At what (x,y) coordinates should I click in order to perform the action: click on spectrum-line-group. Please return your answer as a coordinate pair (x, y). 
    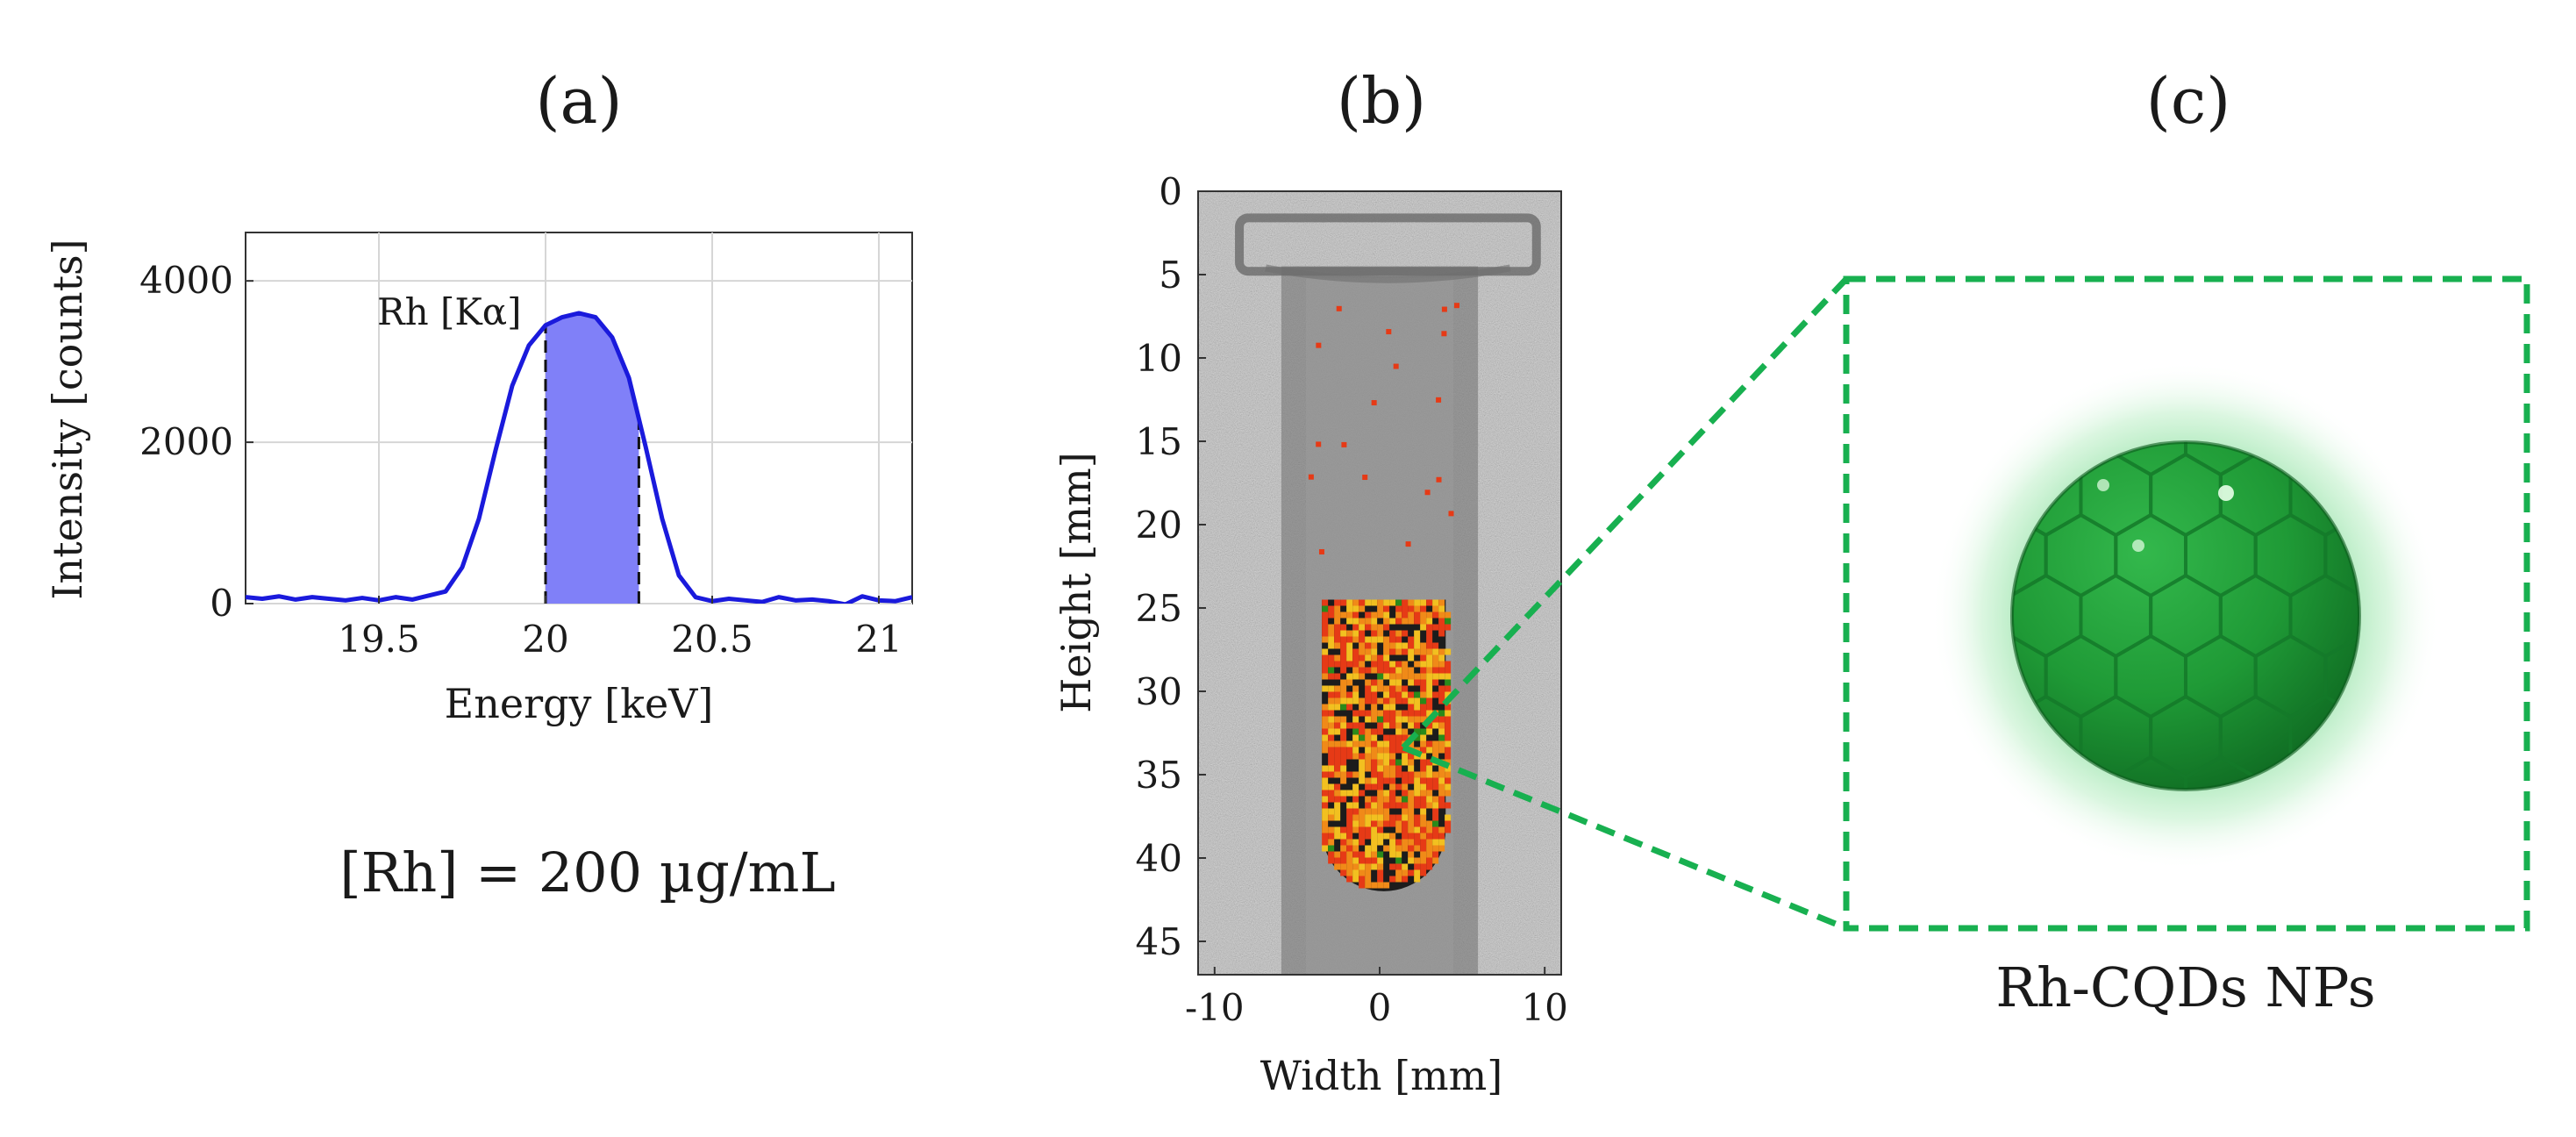
    Looking at the image, I should click on (579, 457).